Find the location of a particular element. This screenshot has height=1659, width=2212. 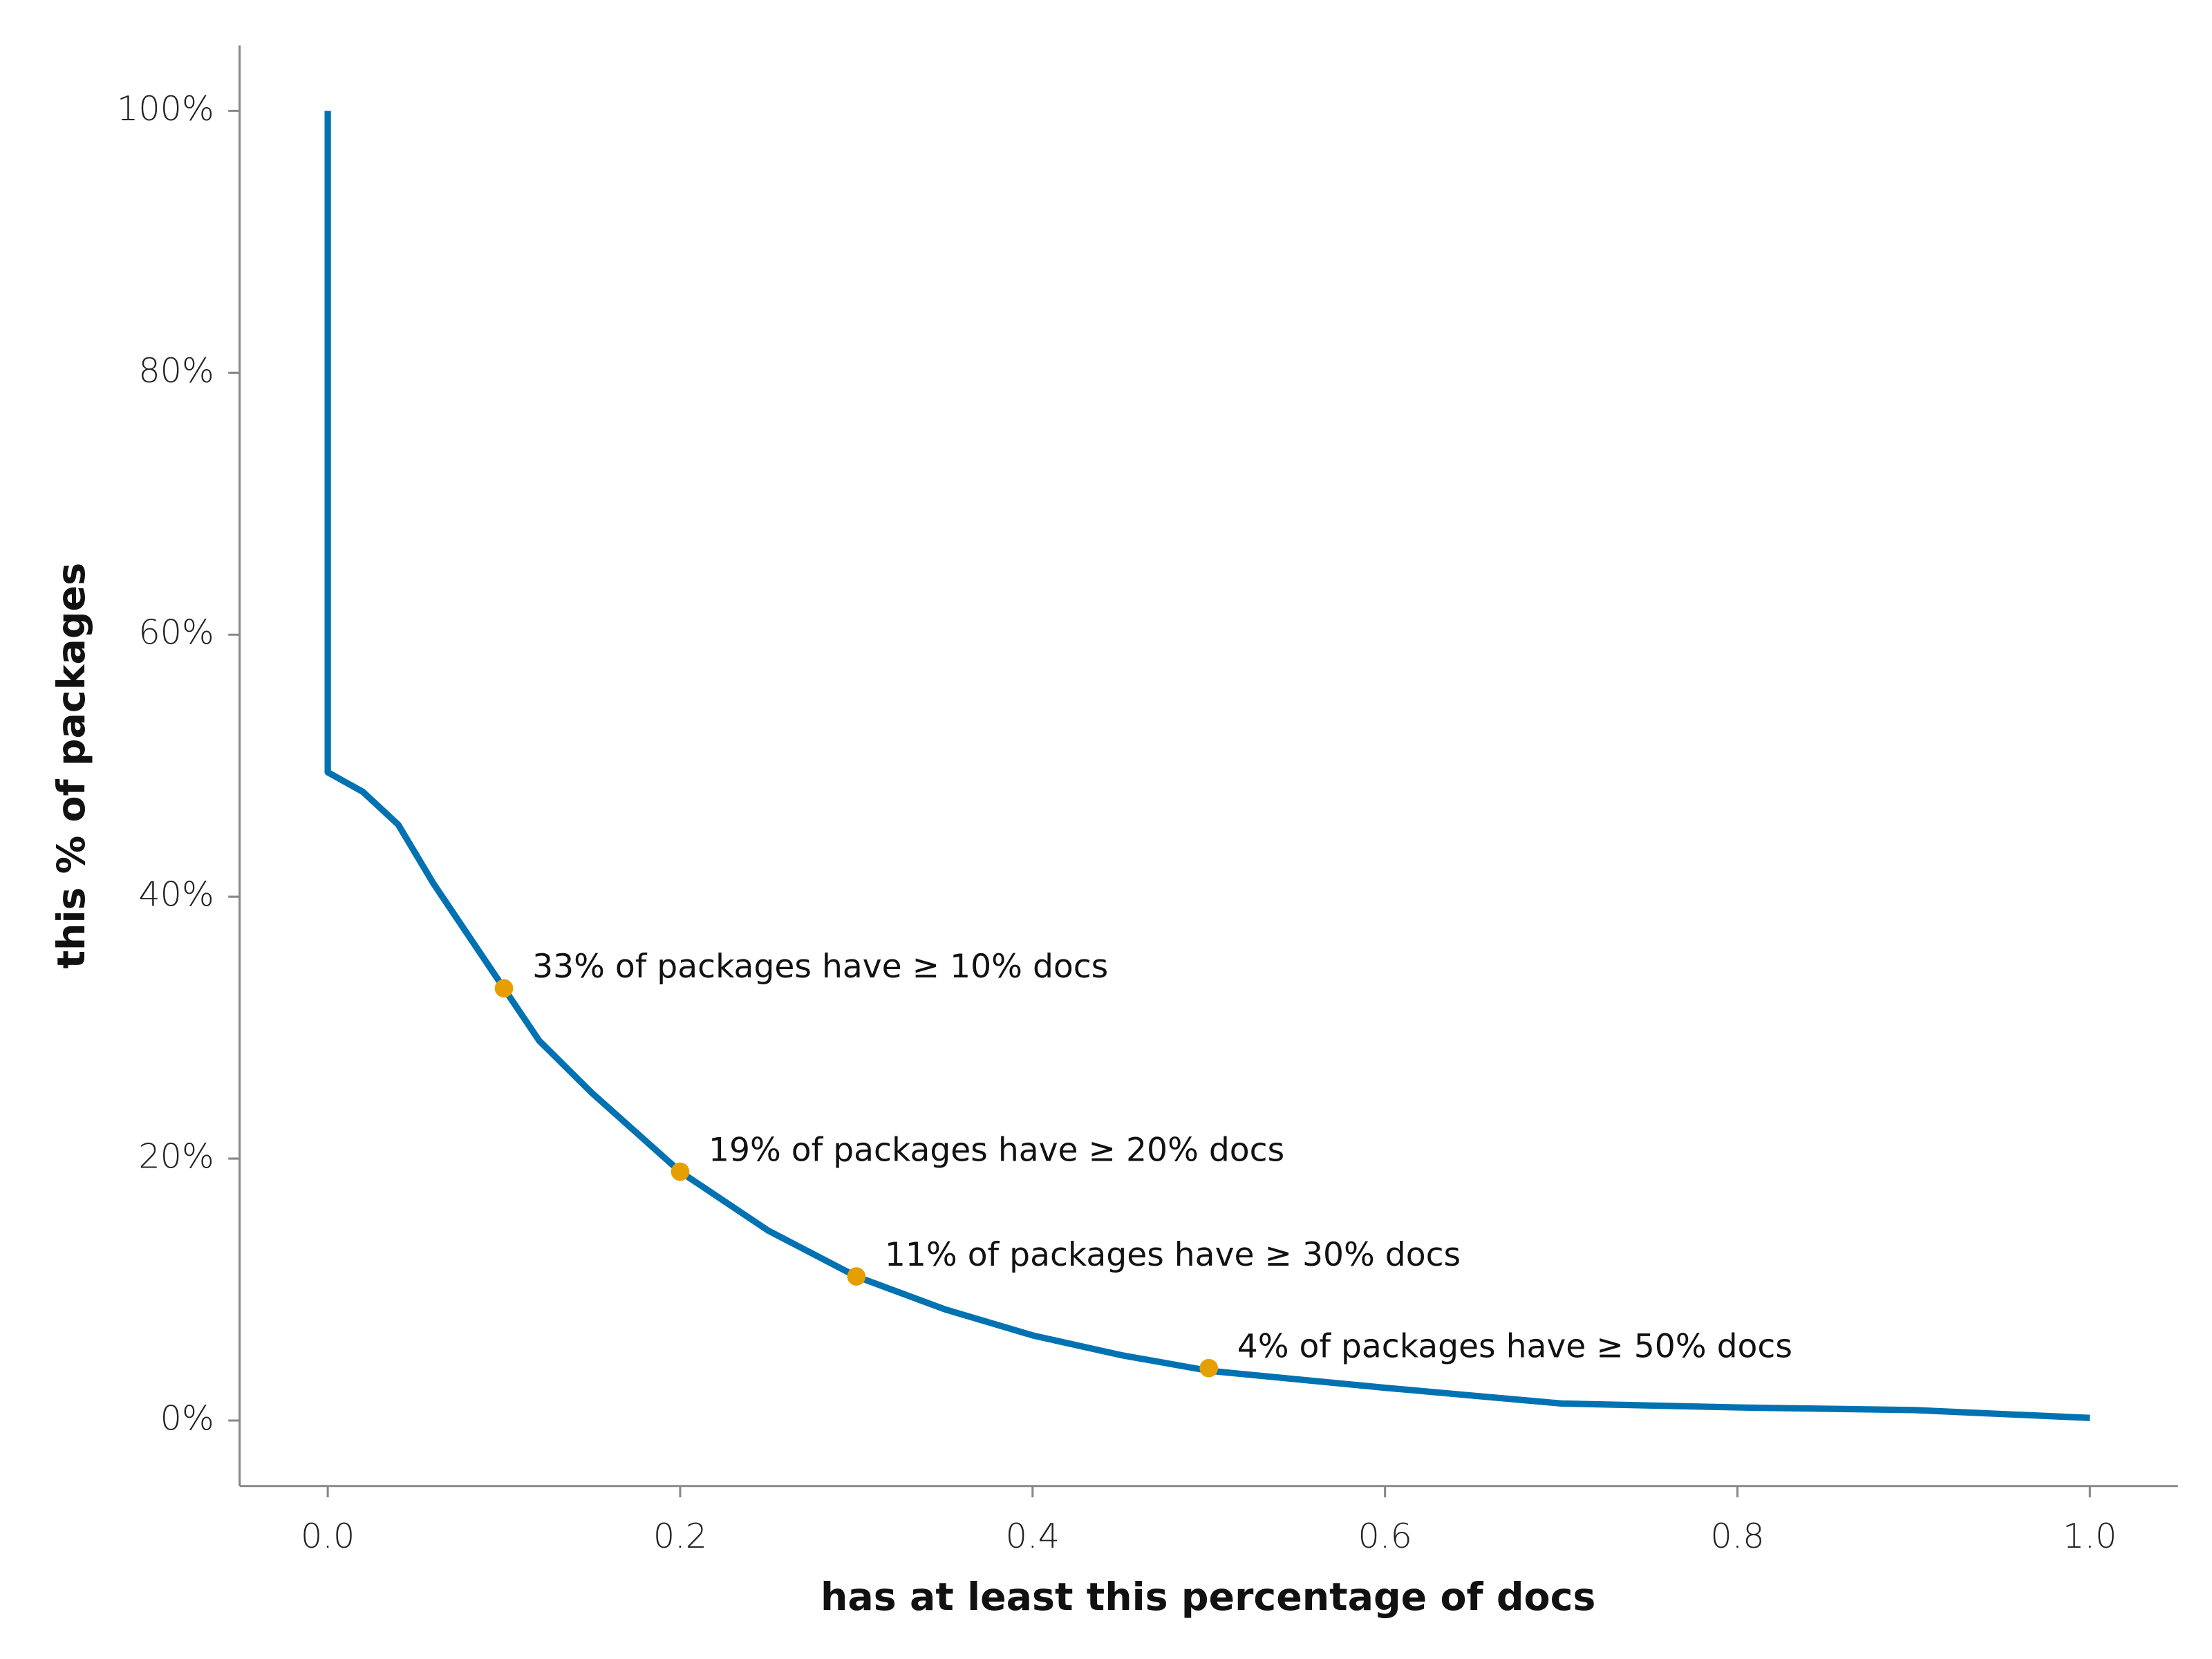

y-tick-label: 100% is located at coordinates (165, 109).